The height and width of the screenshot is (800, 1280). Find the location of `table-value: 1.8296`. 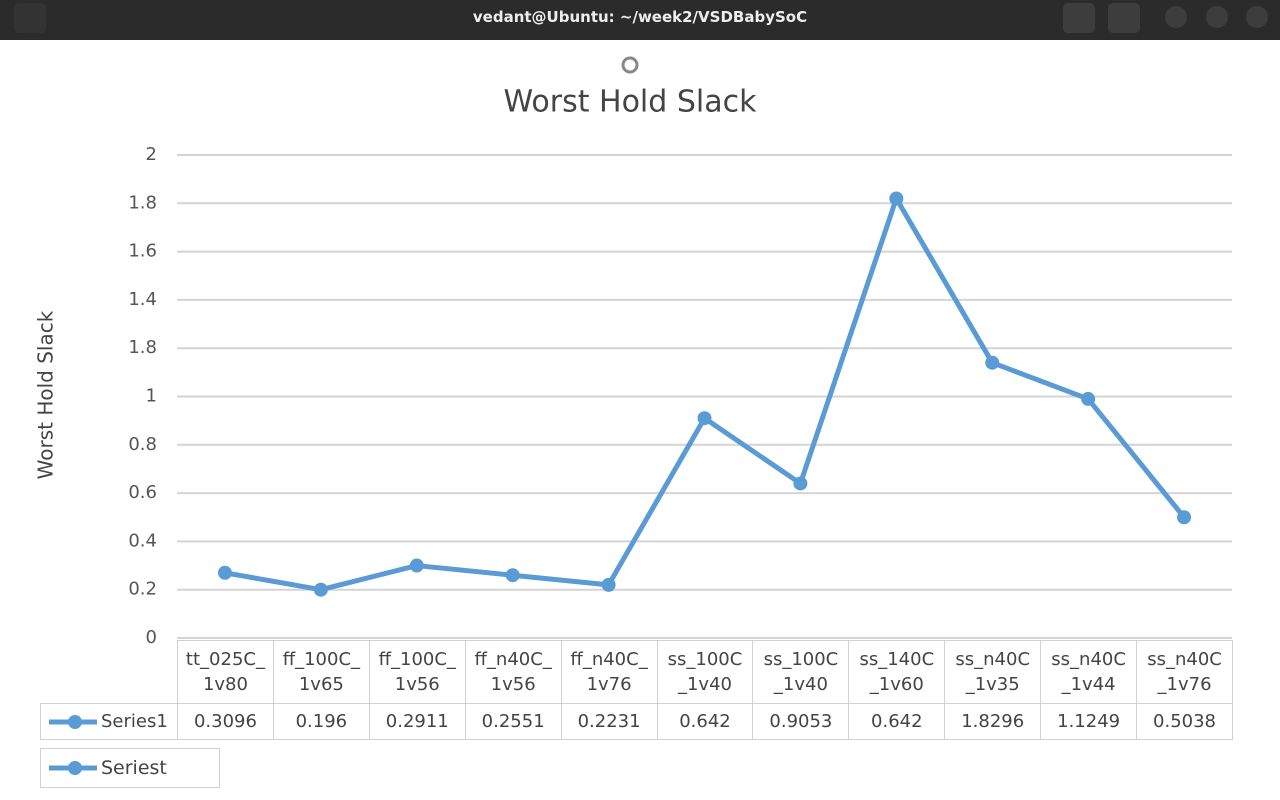

table-value: 1.8296 is located at coordinates (993, 721).